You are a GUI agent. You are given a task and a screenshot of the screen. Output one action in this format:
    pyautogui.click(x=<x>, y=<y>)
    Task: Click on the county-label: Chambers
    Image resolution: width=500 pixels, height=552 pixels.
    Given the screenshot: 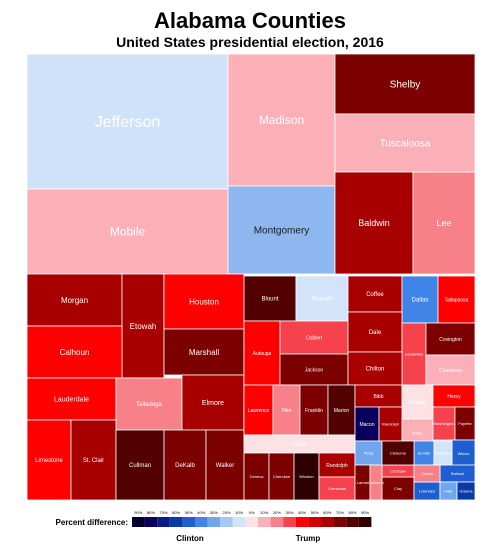 What is the action you would take?
    pyautogui.click(x=451, y=371)
    